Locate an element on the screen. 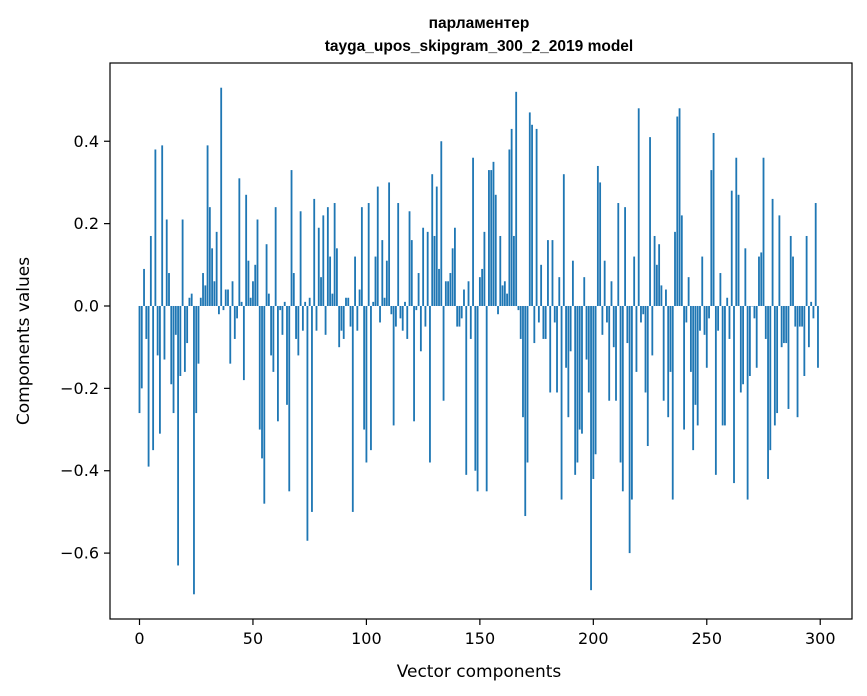  x-axis-label: Vector components is located at coordinates (479, 672).